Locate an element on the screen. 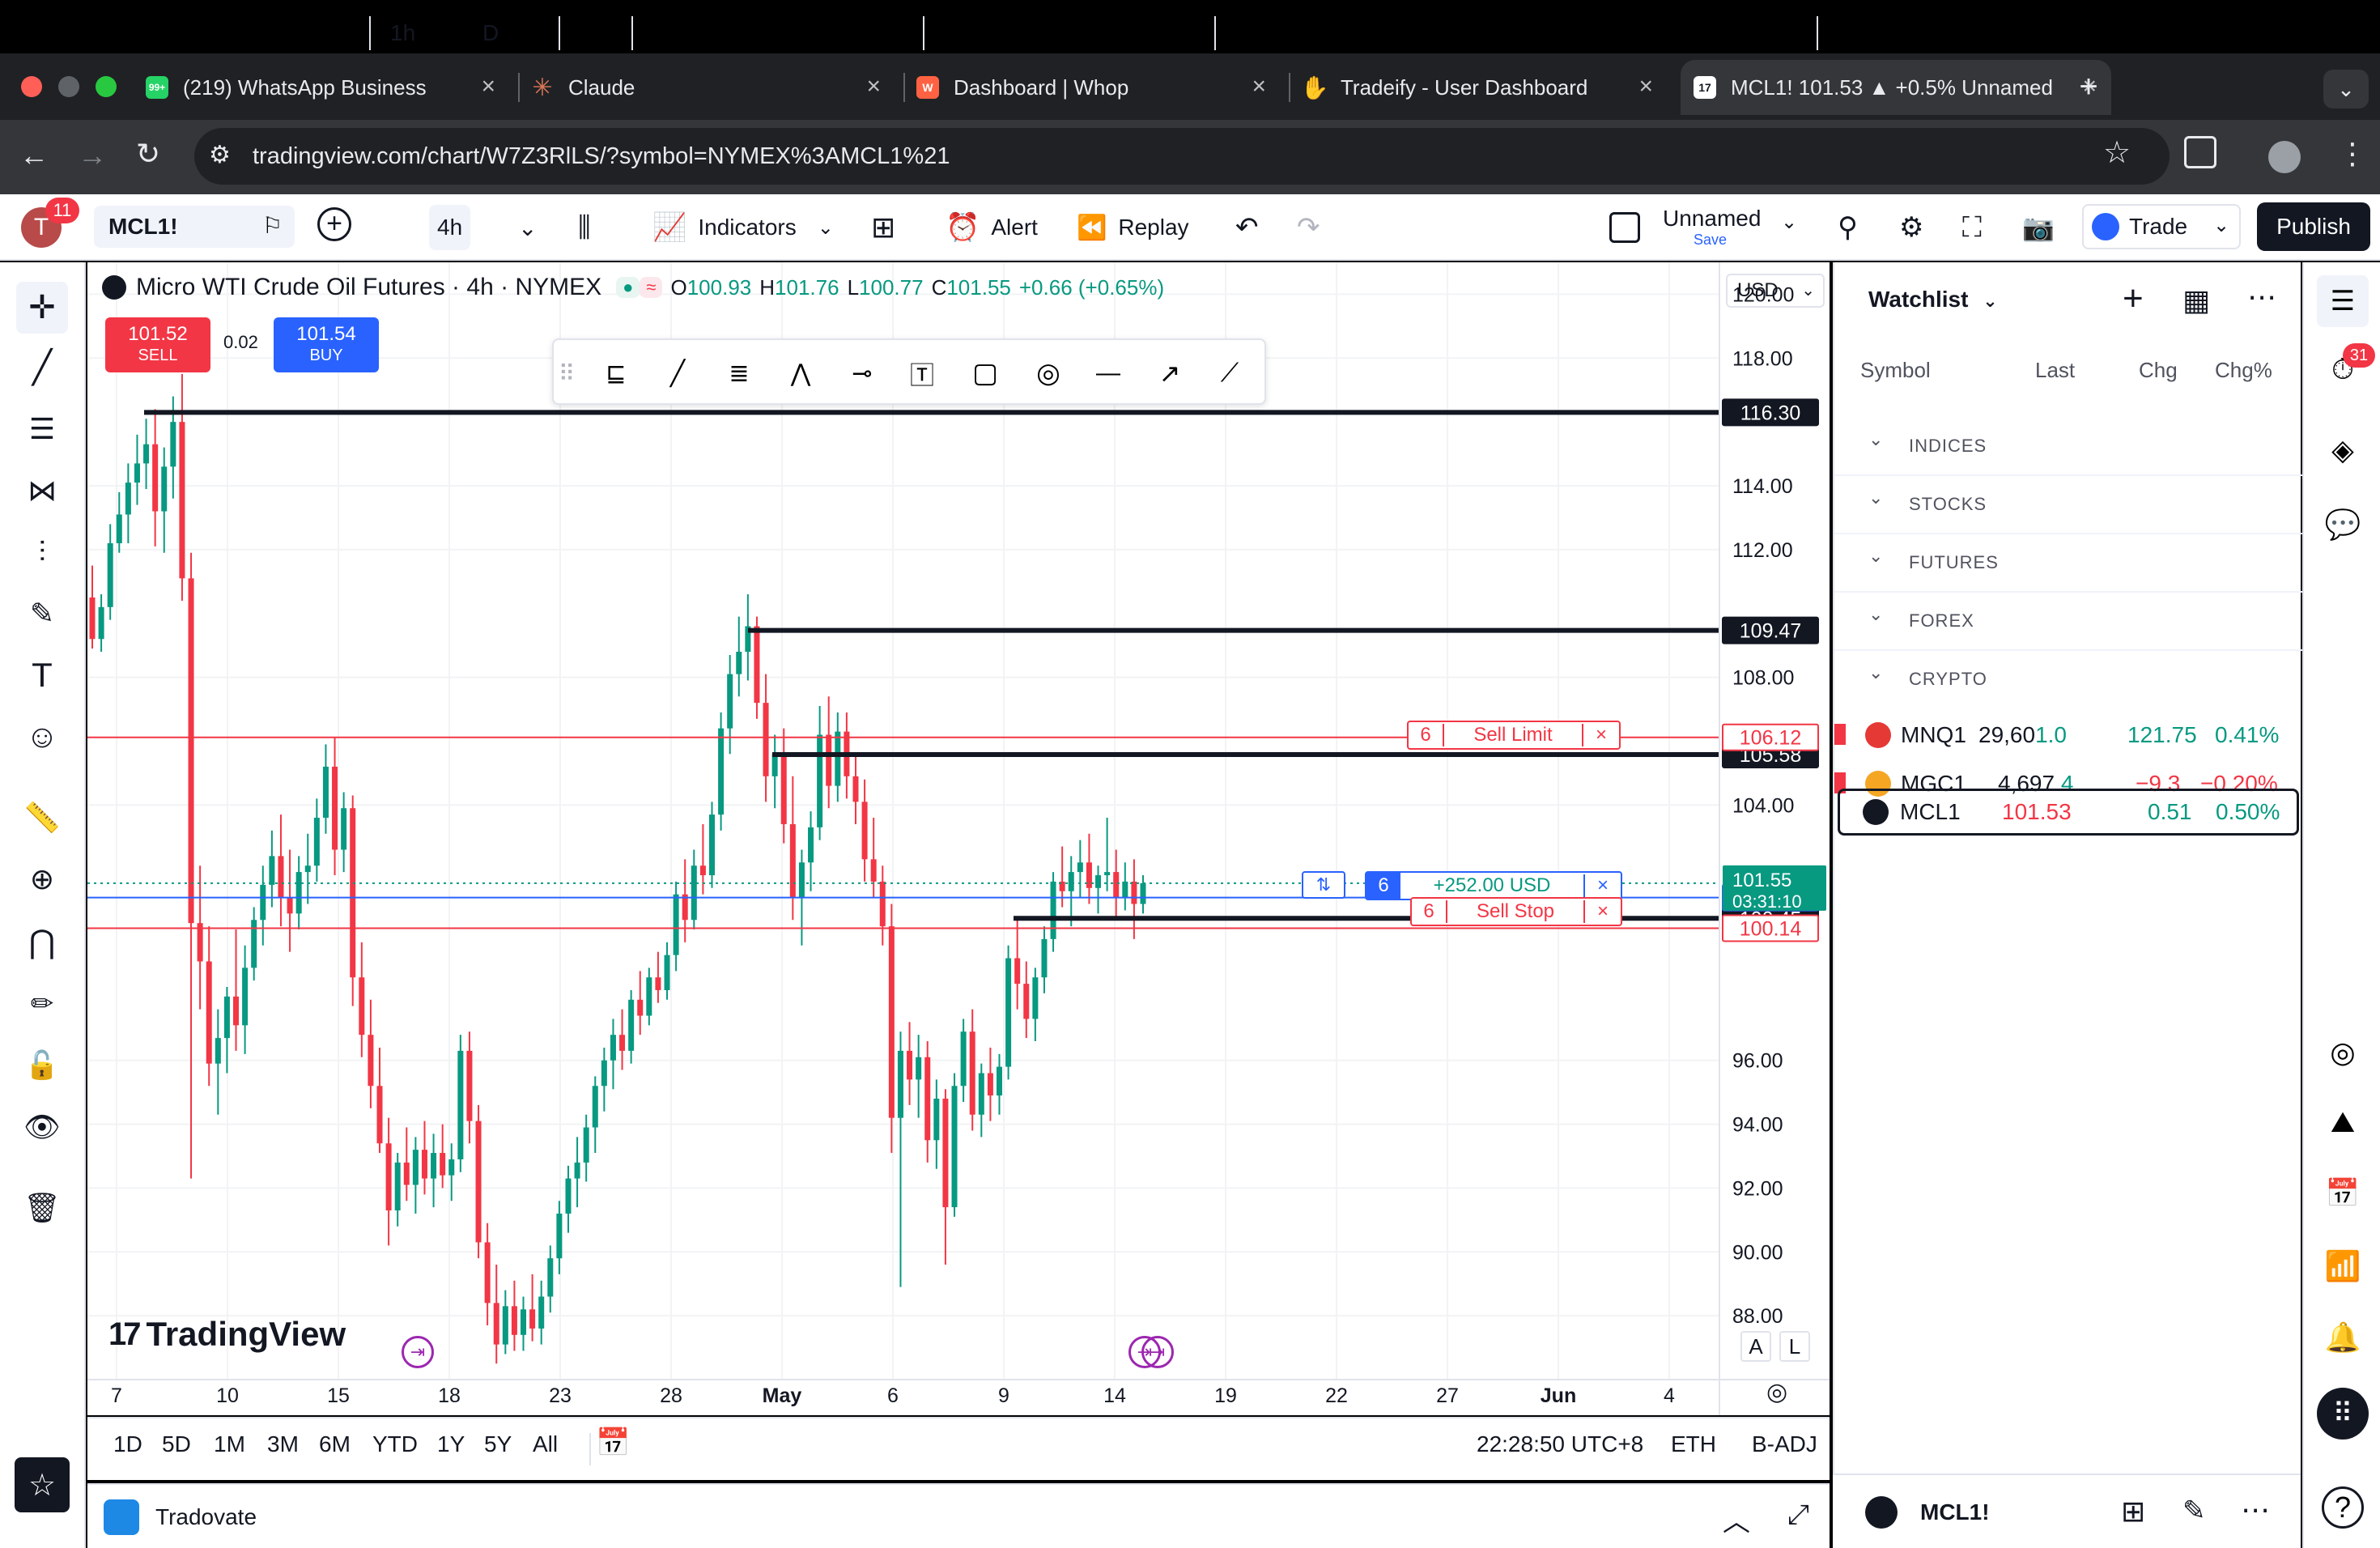 The height and width of the screenshot is (1548, 2380). layouts-grid-icon: ⊞ is located at coordinates (884, 227).